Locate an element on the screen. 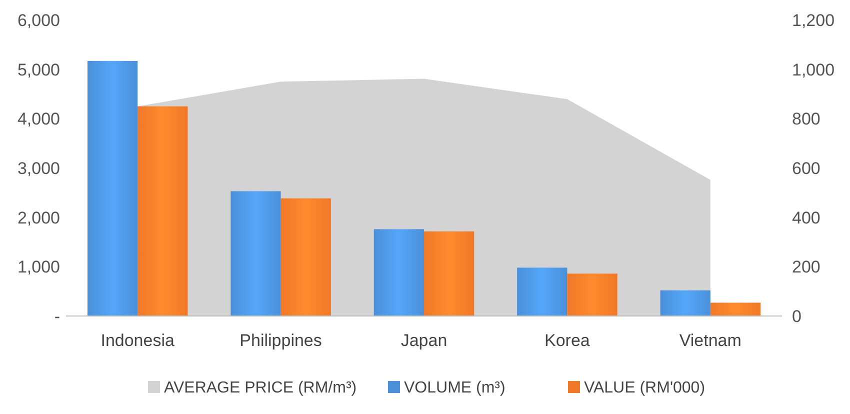 The width and height of the screenshot is (850, 414). y2-tick-label: 200 is located at coordinates (806, 267).